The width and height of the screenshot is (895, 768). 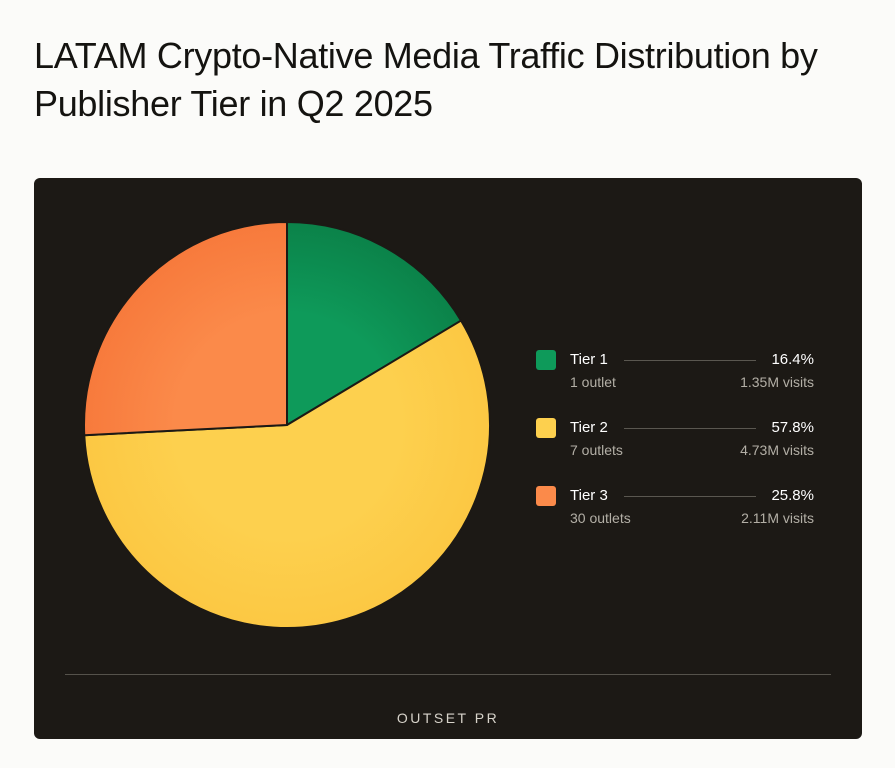 I want to click on legend-item-tier-3: Tier 3 25.8% 30 outlets 2.11M visits, so click(x=675, y=507).